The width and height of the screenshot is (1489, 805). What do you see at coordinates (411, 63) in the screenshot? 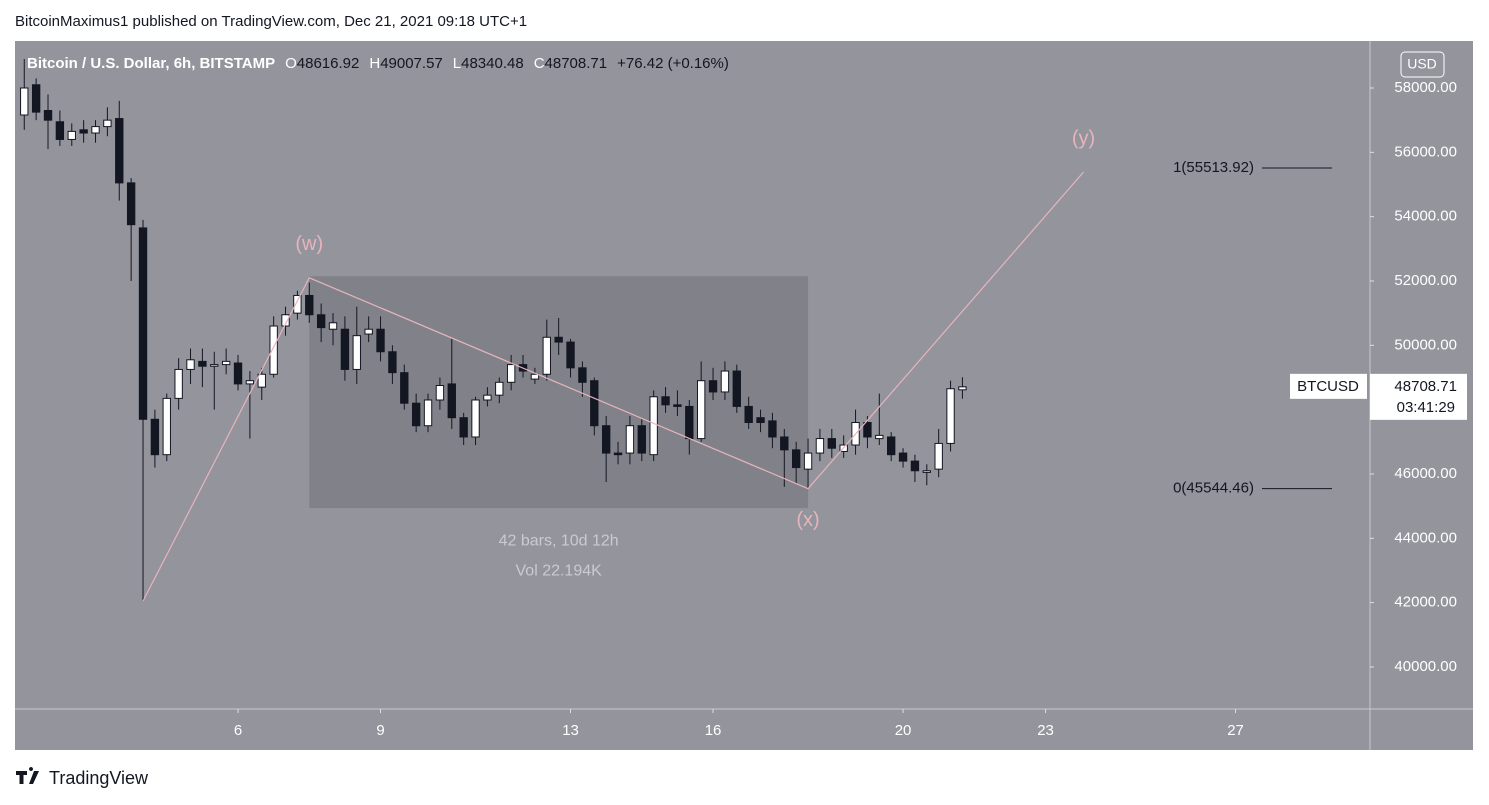
I see `legend-value: 49007.57` at bounding box center [411, 63].